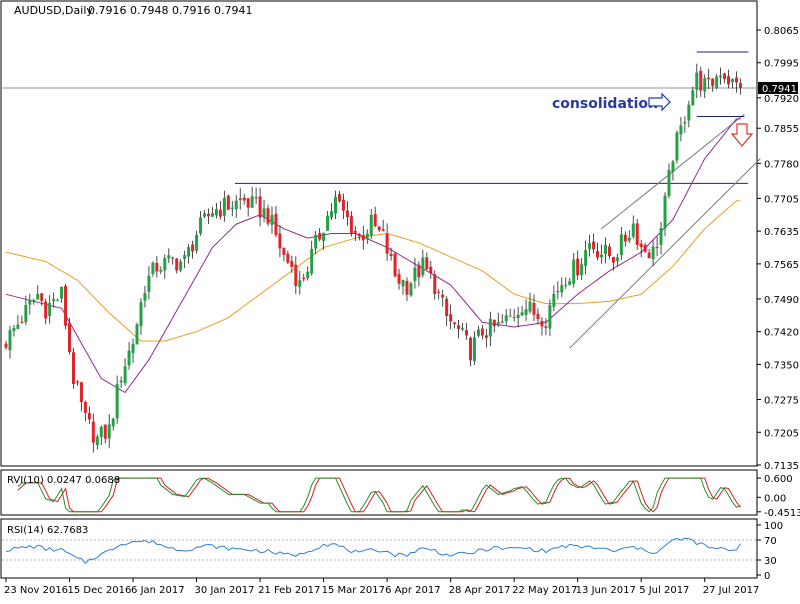 The width and height of the screenshot is (800, 604). I want to click on rsi-tick-label: 70, so click(770, 541).